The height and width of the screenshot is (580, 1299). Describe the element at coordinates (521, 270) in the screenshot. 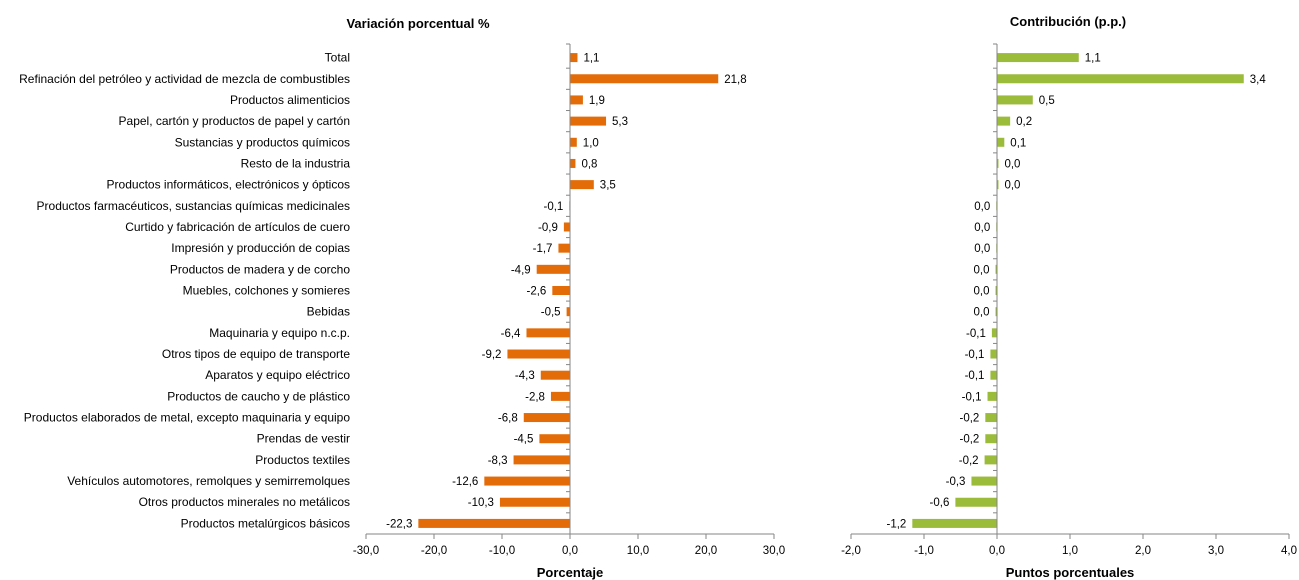

I see `left-data-label: -4,9` at that location.